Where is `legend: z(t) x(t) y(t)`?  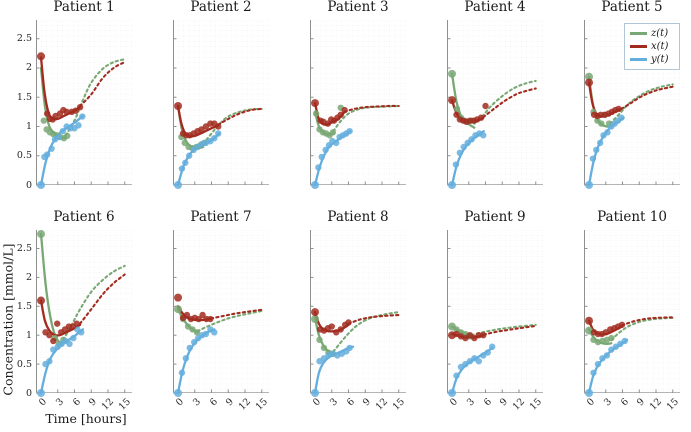
legend: z(t) x(t) y(t) is located at coordinates (652, 46).